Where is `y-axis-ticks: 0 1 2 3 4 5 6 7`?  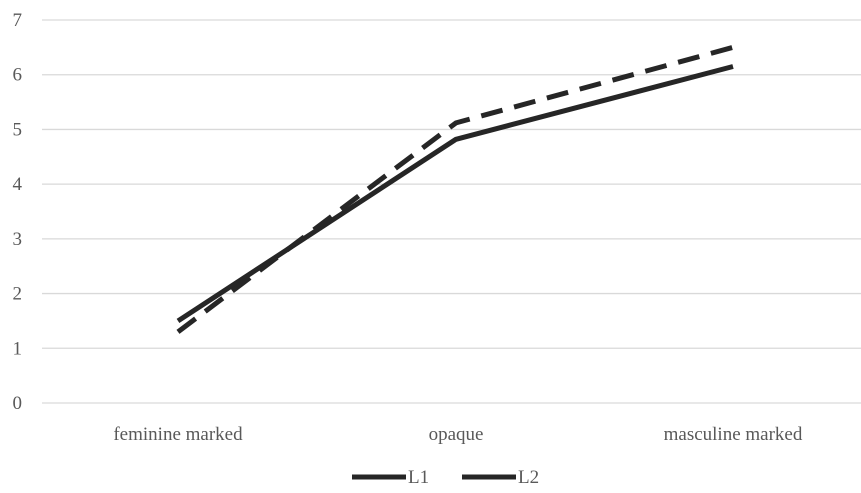
y-axis-ticks: 0 1 2 3 4 5 6 7 is located at coordinates (18, 212).